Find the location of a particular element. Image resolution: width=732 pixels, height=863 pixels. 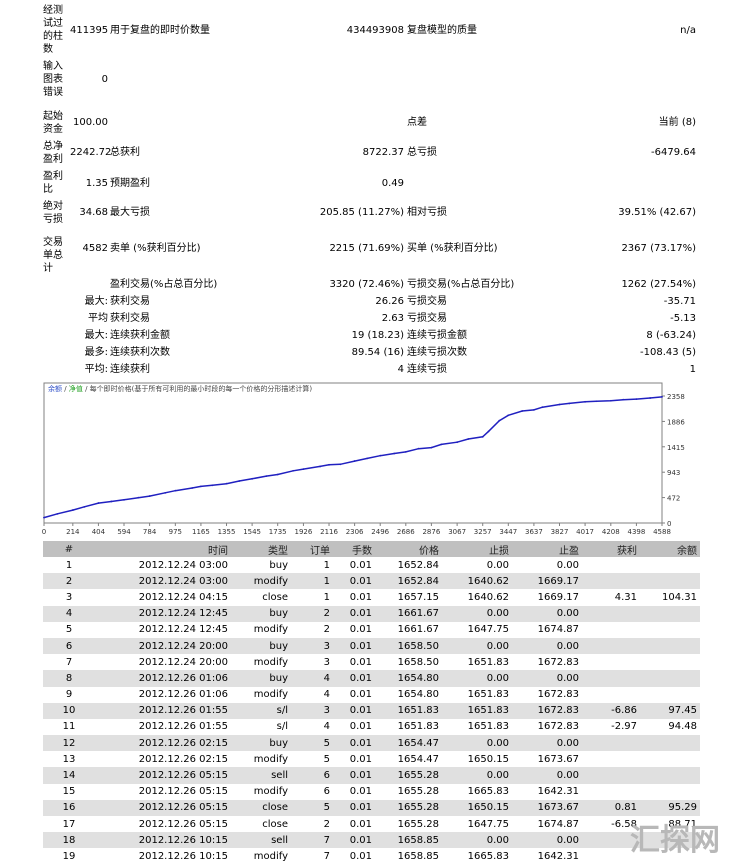

summary-label: 绝对亏损 is located at coordinates (53, 213).